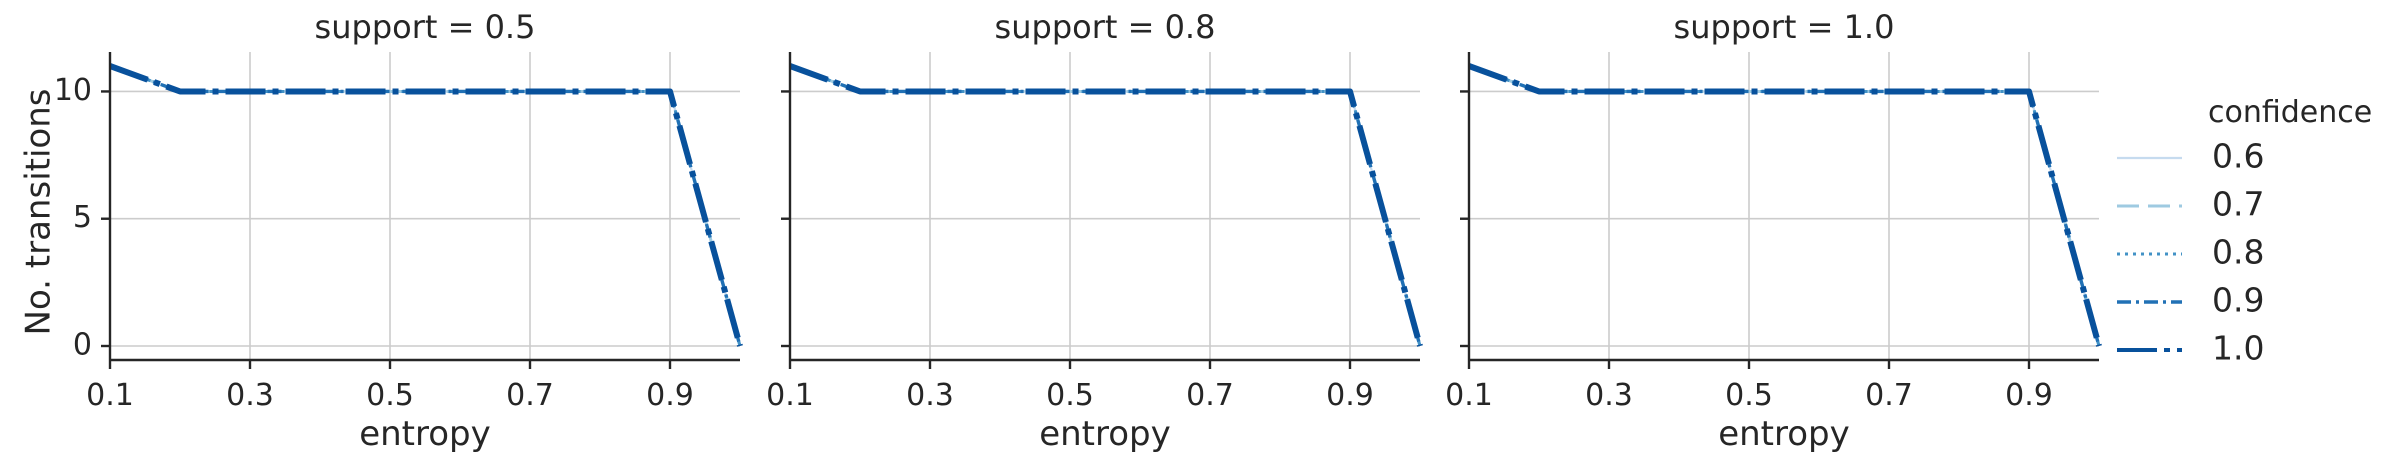 Image resolution: width=2394 pixels, height=469 pixels. Describe the element at coordinates (2238, 252) in the screenshot. I see `legend-label: 0.8` at that location.